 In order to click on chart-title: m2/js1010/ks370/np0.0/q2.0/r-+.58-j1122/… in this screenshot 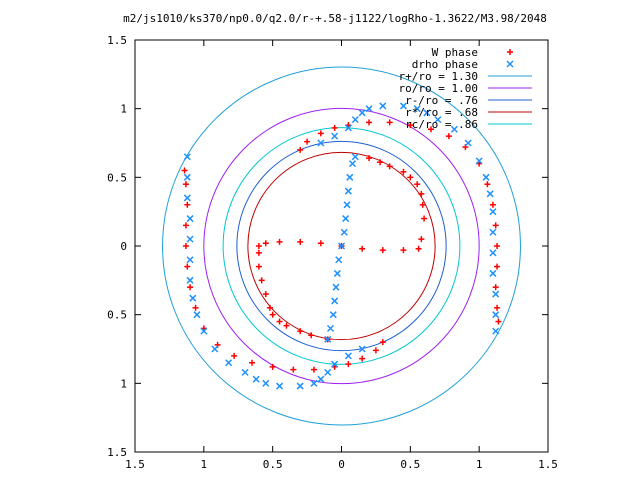, I will do `click(335, 18)`.